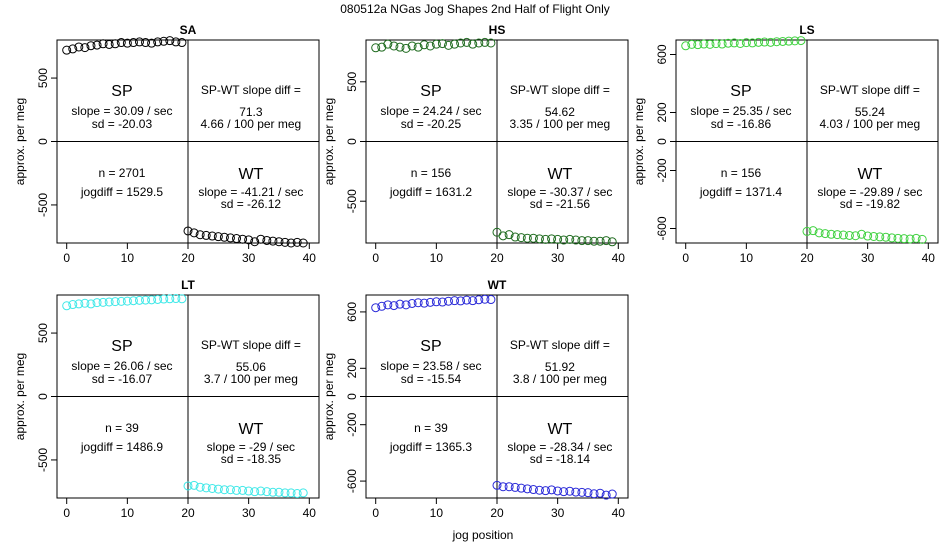 The height and width of the screenshot is (555, 950). What do you see at coordinates (121, 173) in the screenshot?
I see `n-count: n = 2701` at bounding box center [121, 173].